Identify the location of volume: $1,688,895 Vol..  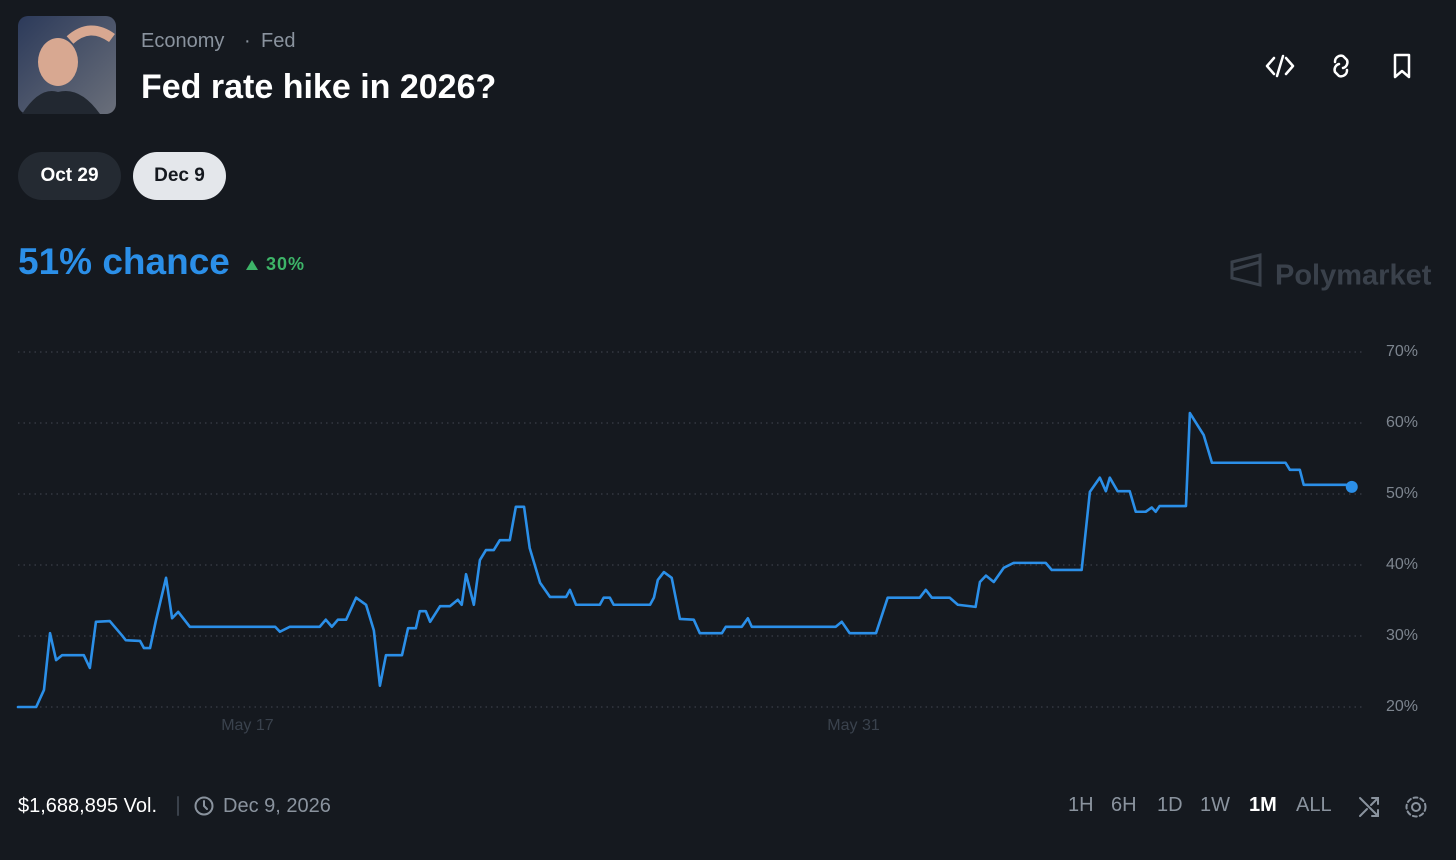
(88, 806).